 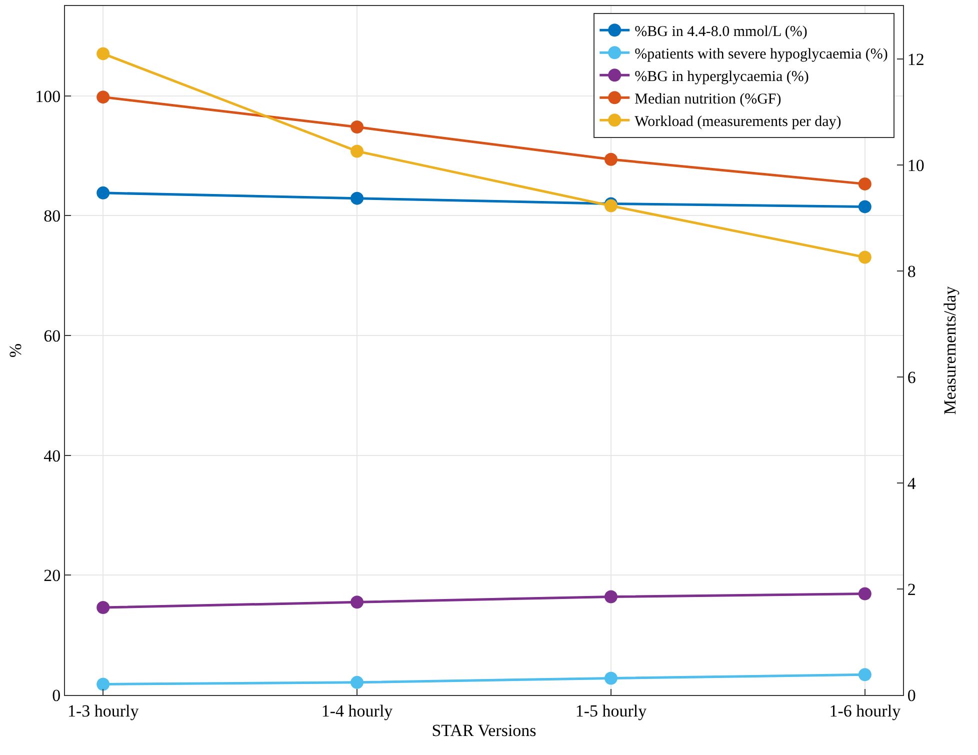 What do you see at coordinates (15, 350) in the screenshot?
I see `y-axis-title: %` at bounding box center [15, 350].